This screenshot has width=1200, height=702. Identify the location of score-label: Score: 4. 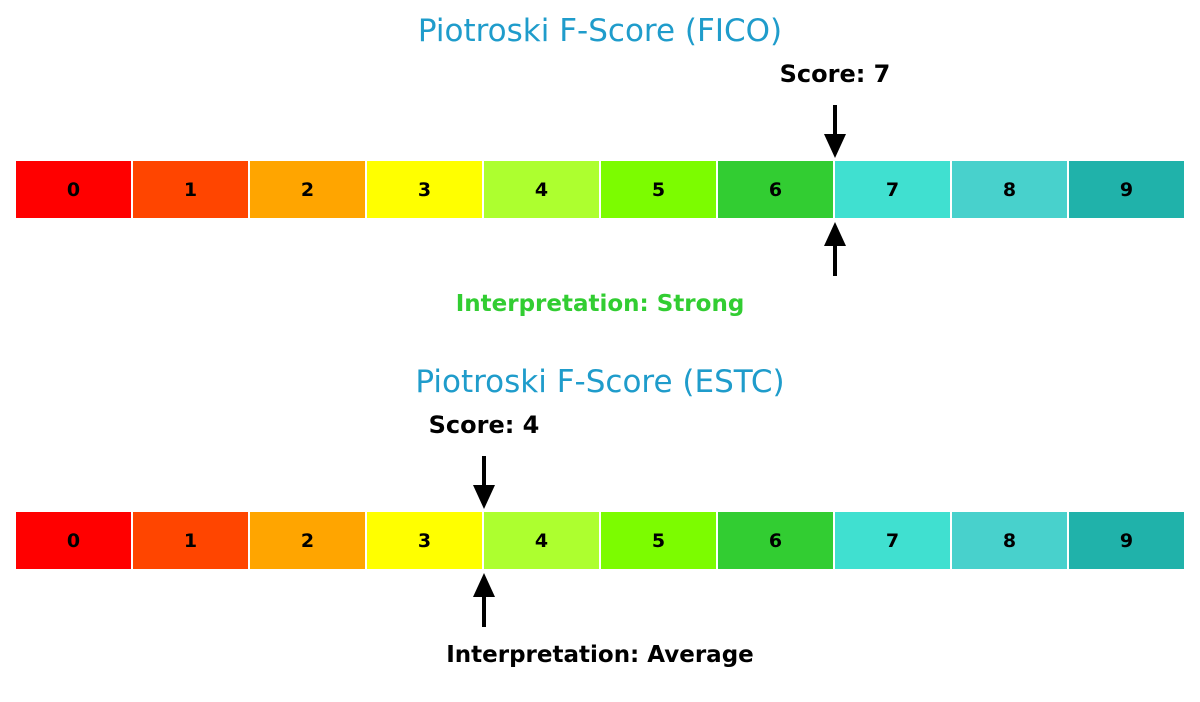
(484, 425).